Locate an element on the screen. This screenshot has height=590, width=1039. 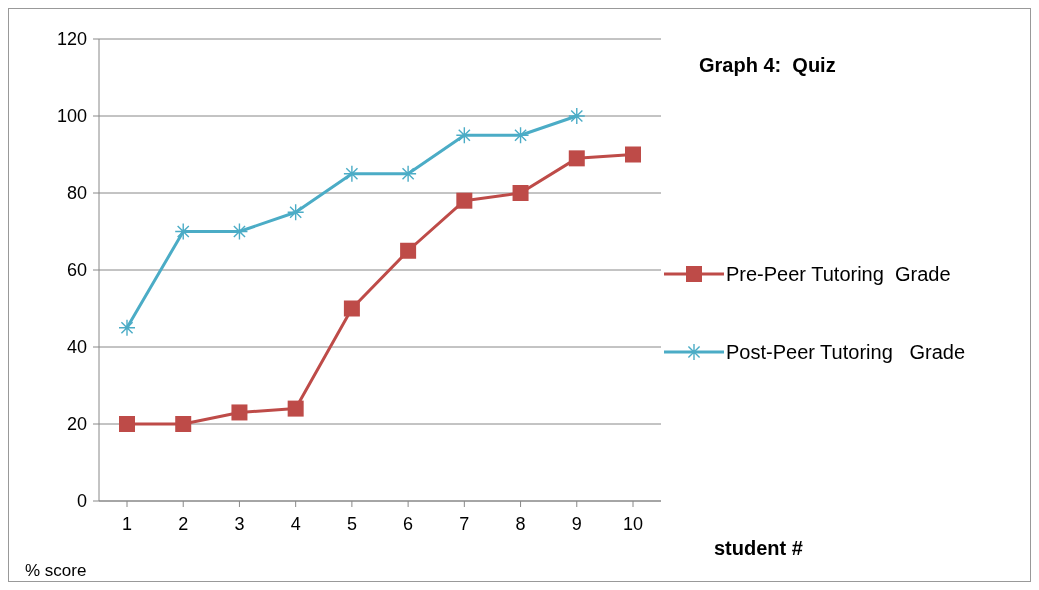
y-tick-label: 20 is located at coordinates (76, 424).